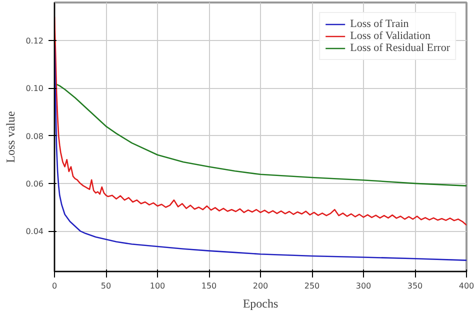  What do you see at coordinates (379, 24) in the screenshot?
I see `legend-label: Loss of Train` at bounding box center [379, 24].